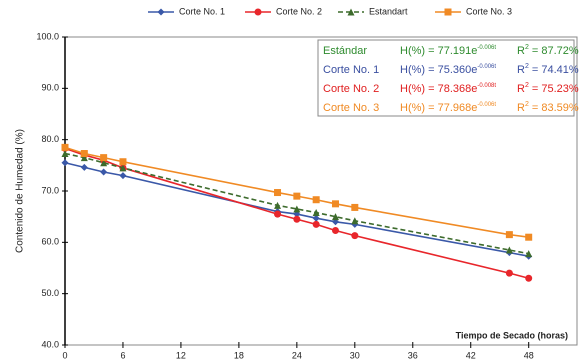 The height and width of the screenshot is (361, 587). What do you see at coordinates (351, 89) in the screenshot?
I see `annotation-name: Corte No. 2` at bounding box center [351, 89].